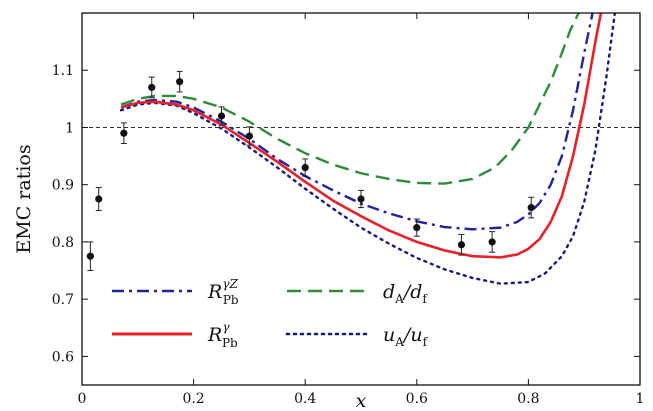  Describe the element at coordinates (69, 128) in the screenshot. I see `y-tick-label: 1` at that location.